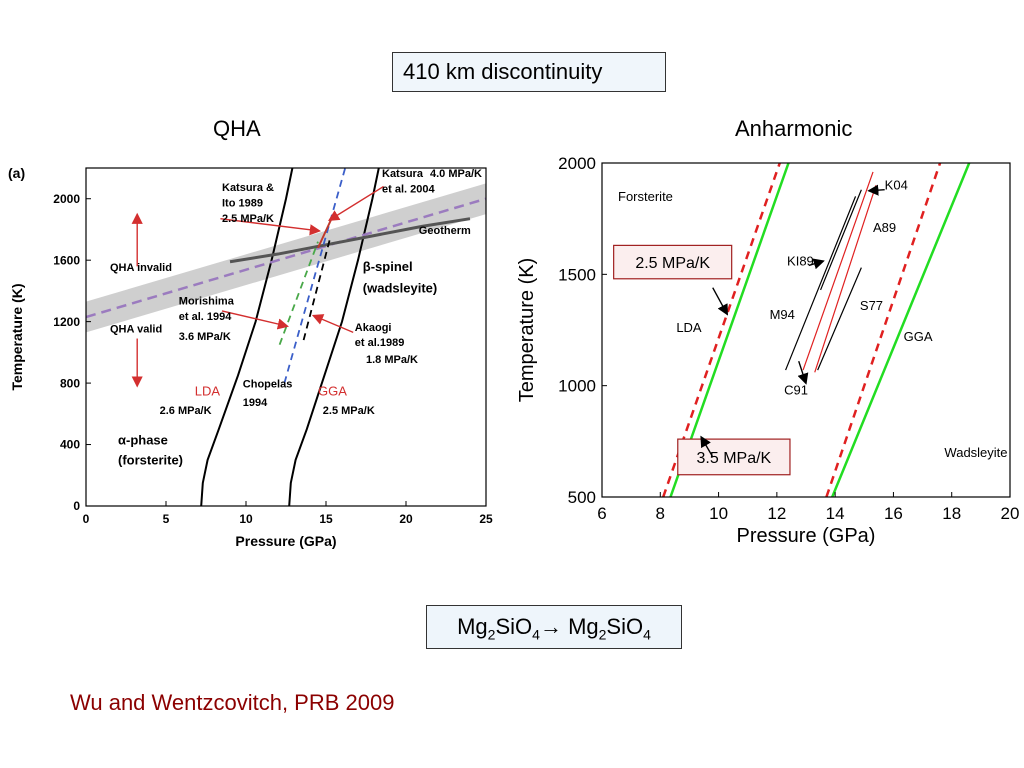 This screenshot has height=768, width=1024. I want to click on annotation-label: KI89, so click(800, 260).